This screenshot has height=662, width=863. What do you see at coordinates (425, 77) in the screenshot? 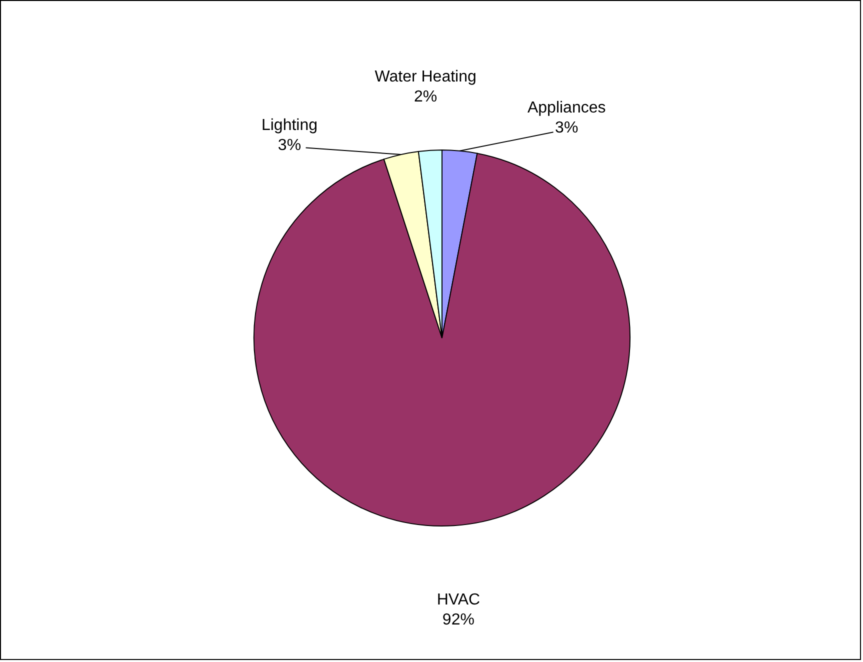
I see `slice-label: Water Heating` at bounding box center [425, 77].